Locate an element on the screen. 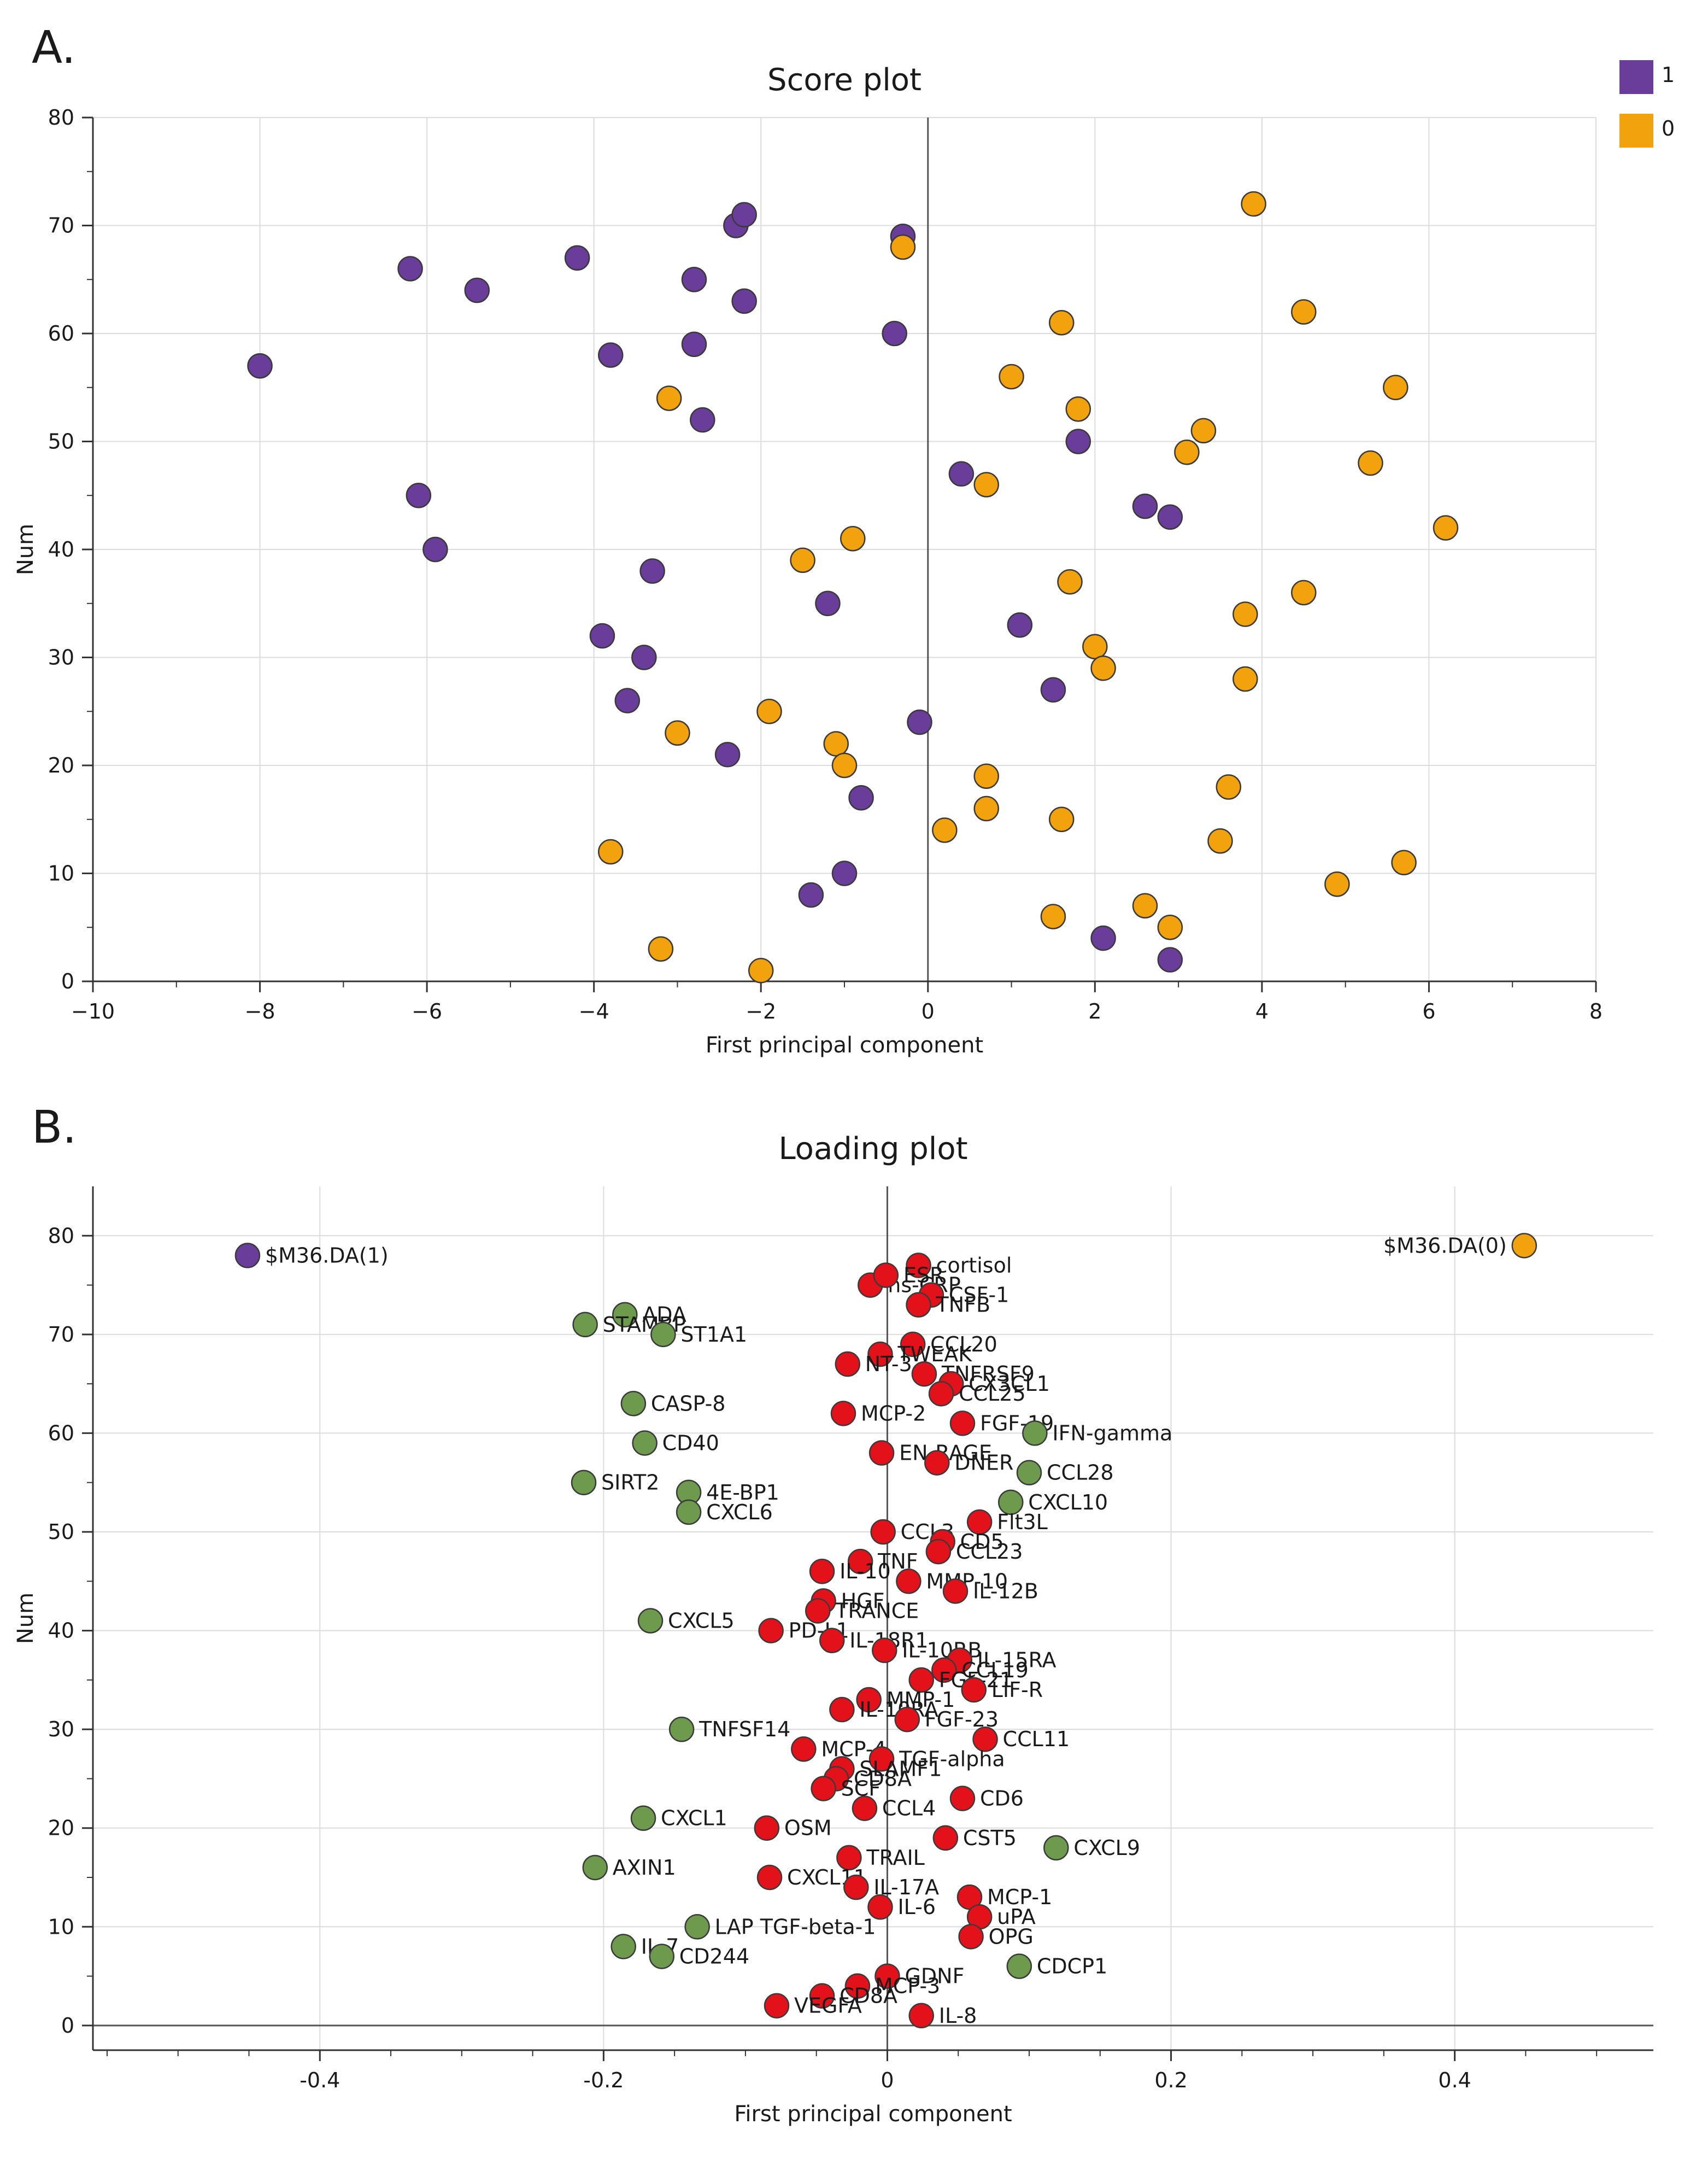 Image resolution: width=1708 pixels, height=2171 pixels. loading-point-label: CXCL10 is located at coordinates (1068, 1502).